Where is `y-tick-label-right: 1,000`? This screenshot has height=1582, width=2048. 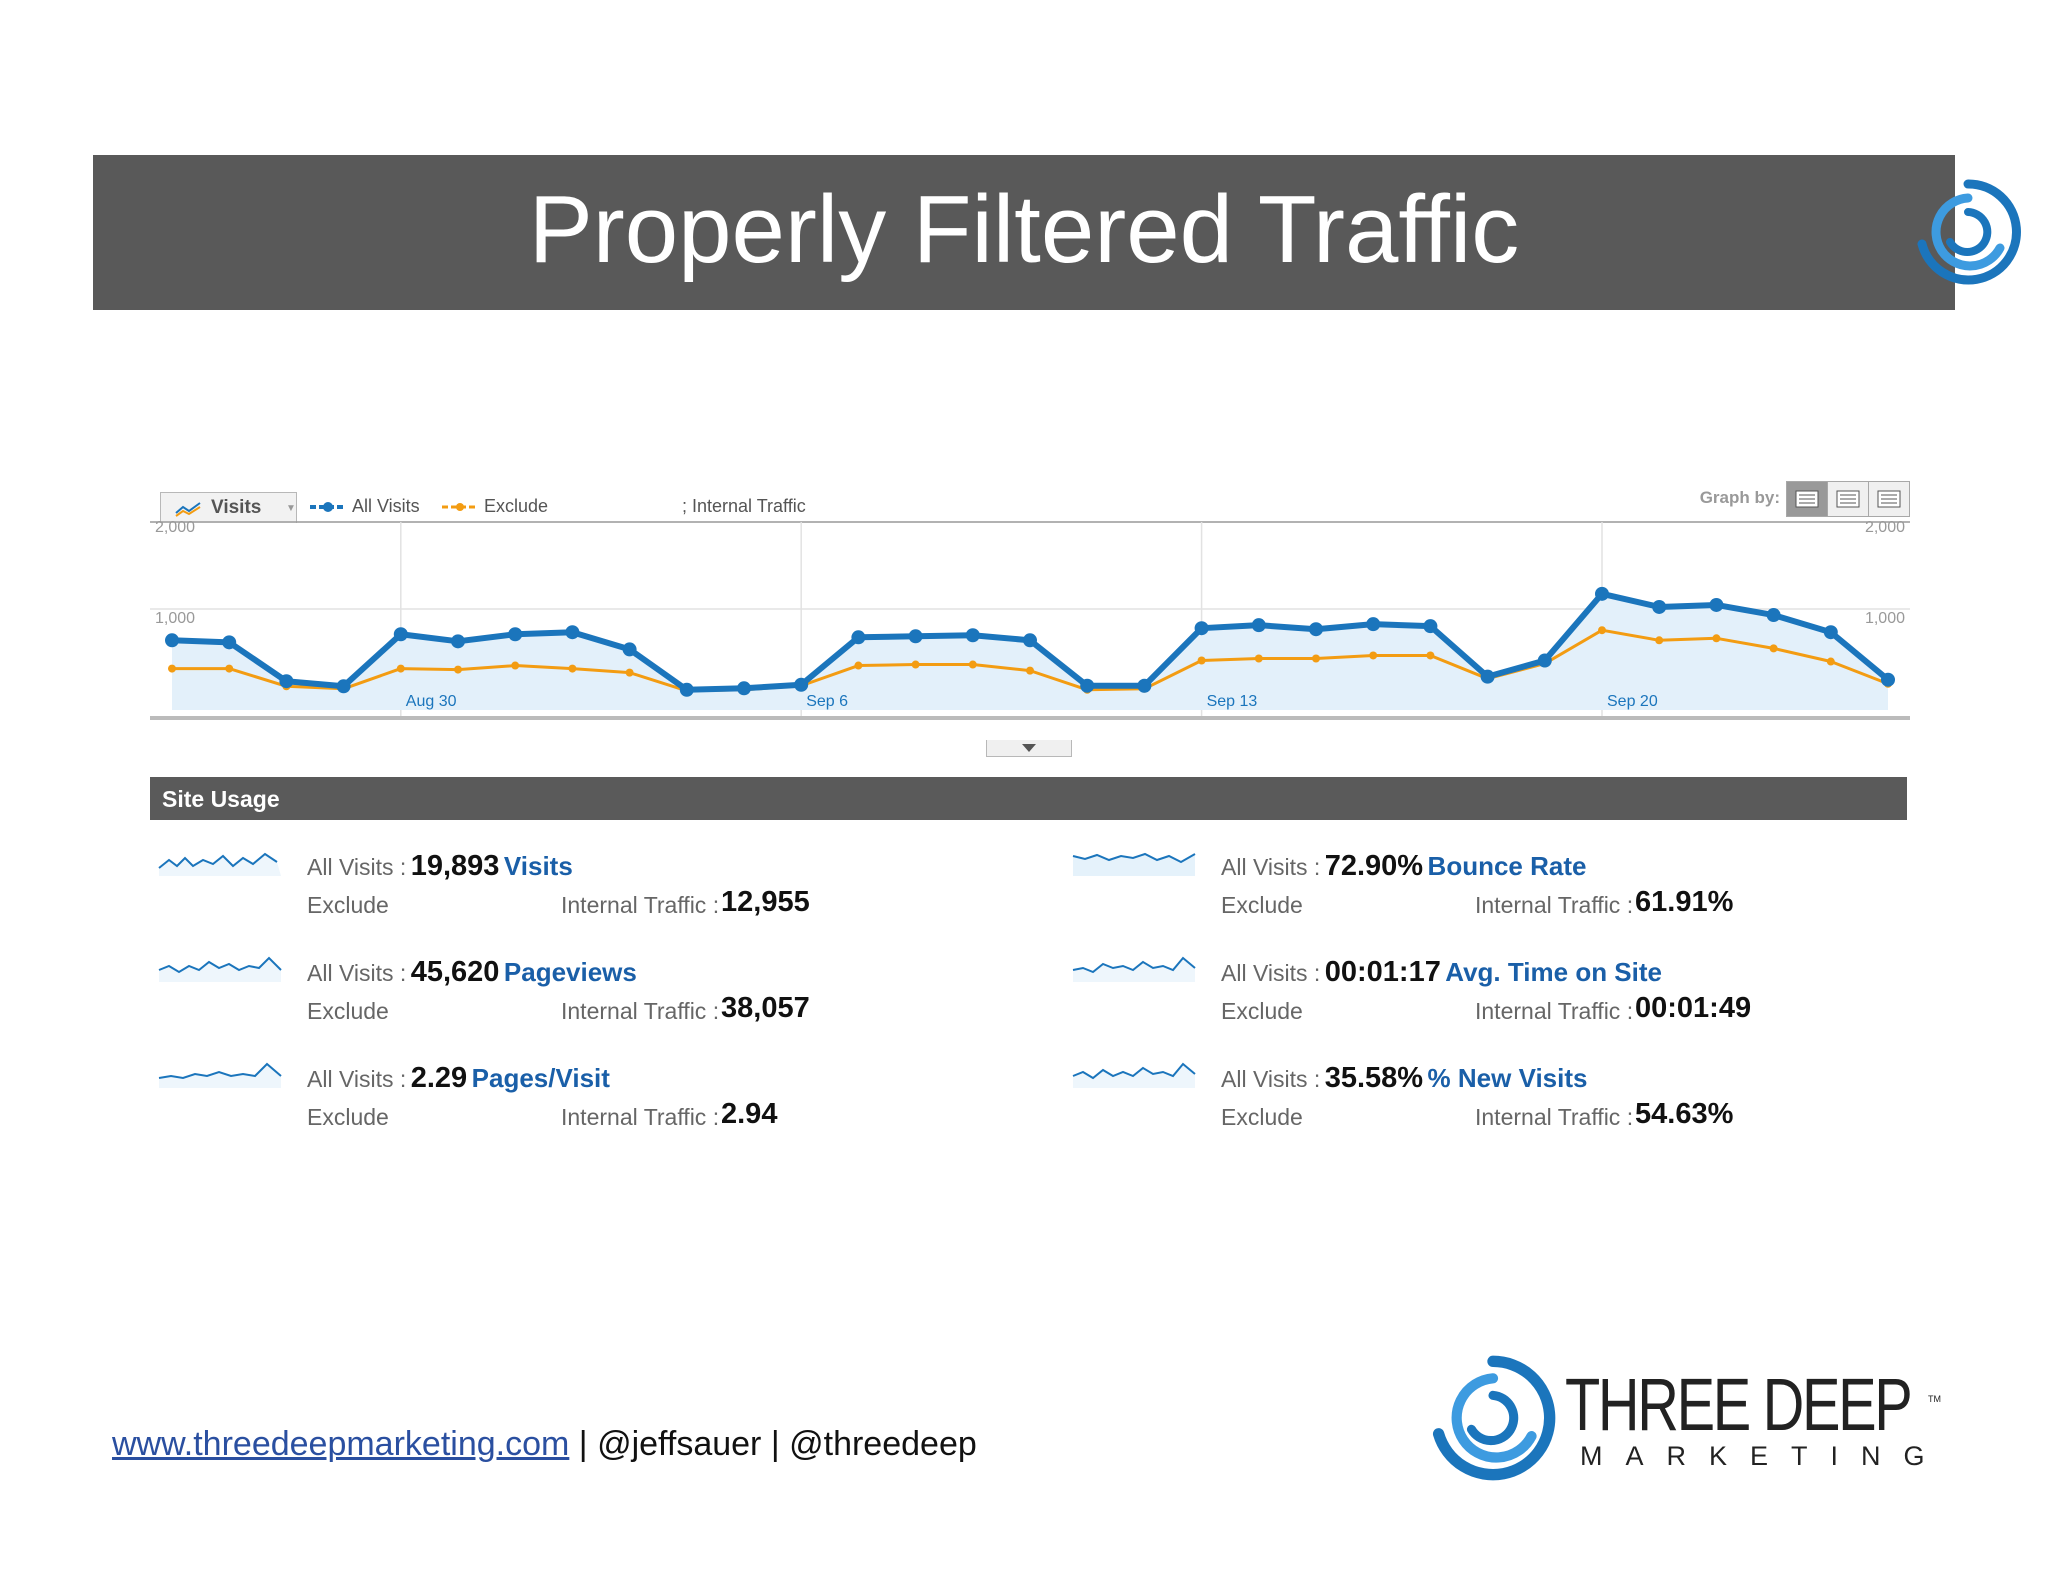 y-tick-label-right: 1,000 is located at coordinates (1885, 618).